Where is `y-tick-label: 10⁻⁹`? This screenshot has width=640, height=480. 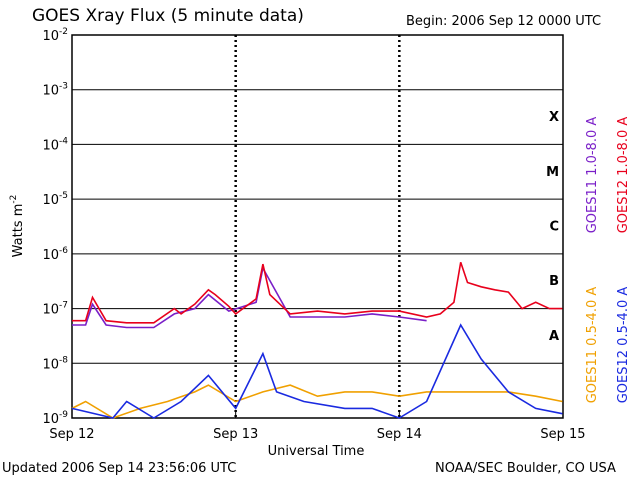 y-tick-label: 10⁻⁹ is located at coordinates (55, 418).